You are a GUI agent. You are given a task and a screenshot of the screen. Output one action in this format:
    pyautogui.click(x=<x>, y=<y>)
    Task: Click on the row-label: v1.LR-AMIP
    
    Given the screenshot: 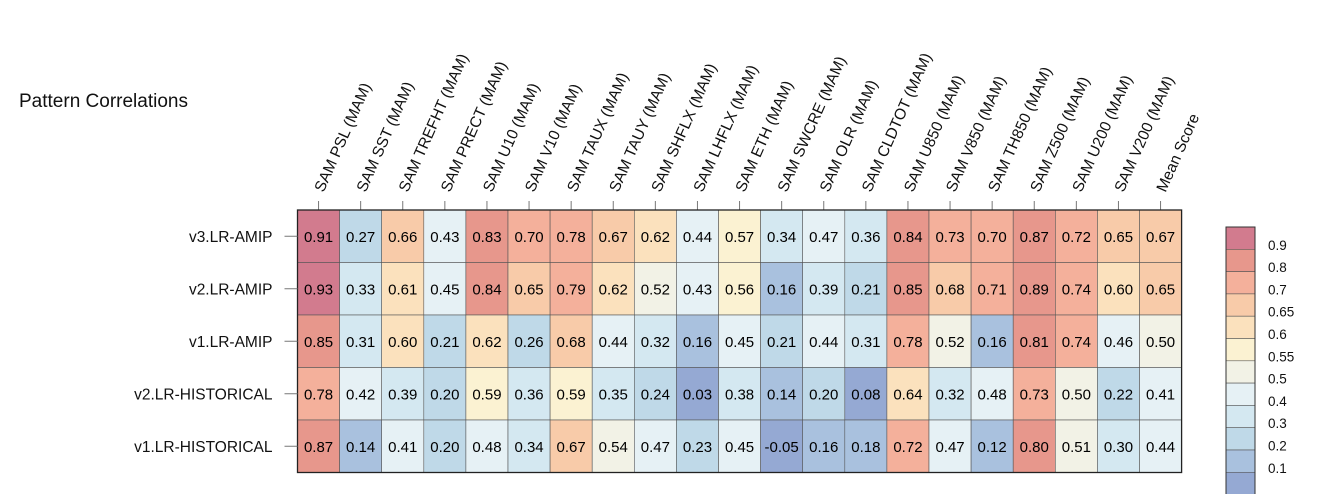 What is the action you would take?
    pyautogui.click(x=231, y=342)
    